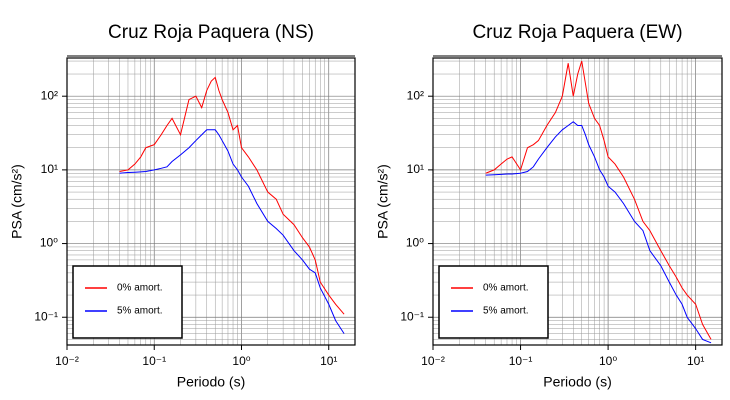 The width and height of the screenshot is (730, 400). I want to click on chart-title: Cruz Roja Paquera (EW), so click(577, 32).